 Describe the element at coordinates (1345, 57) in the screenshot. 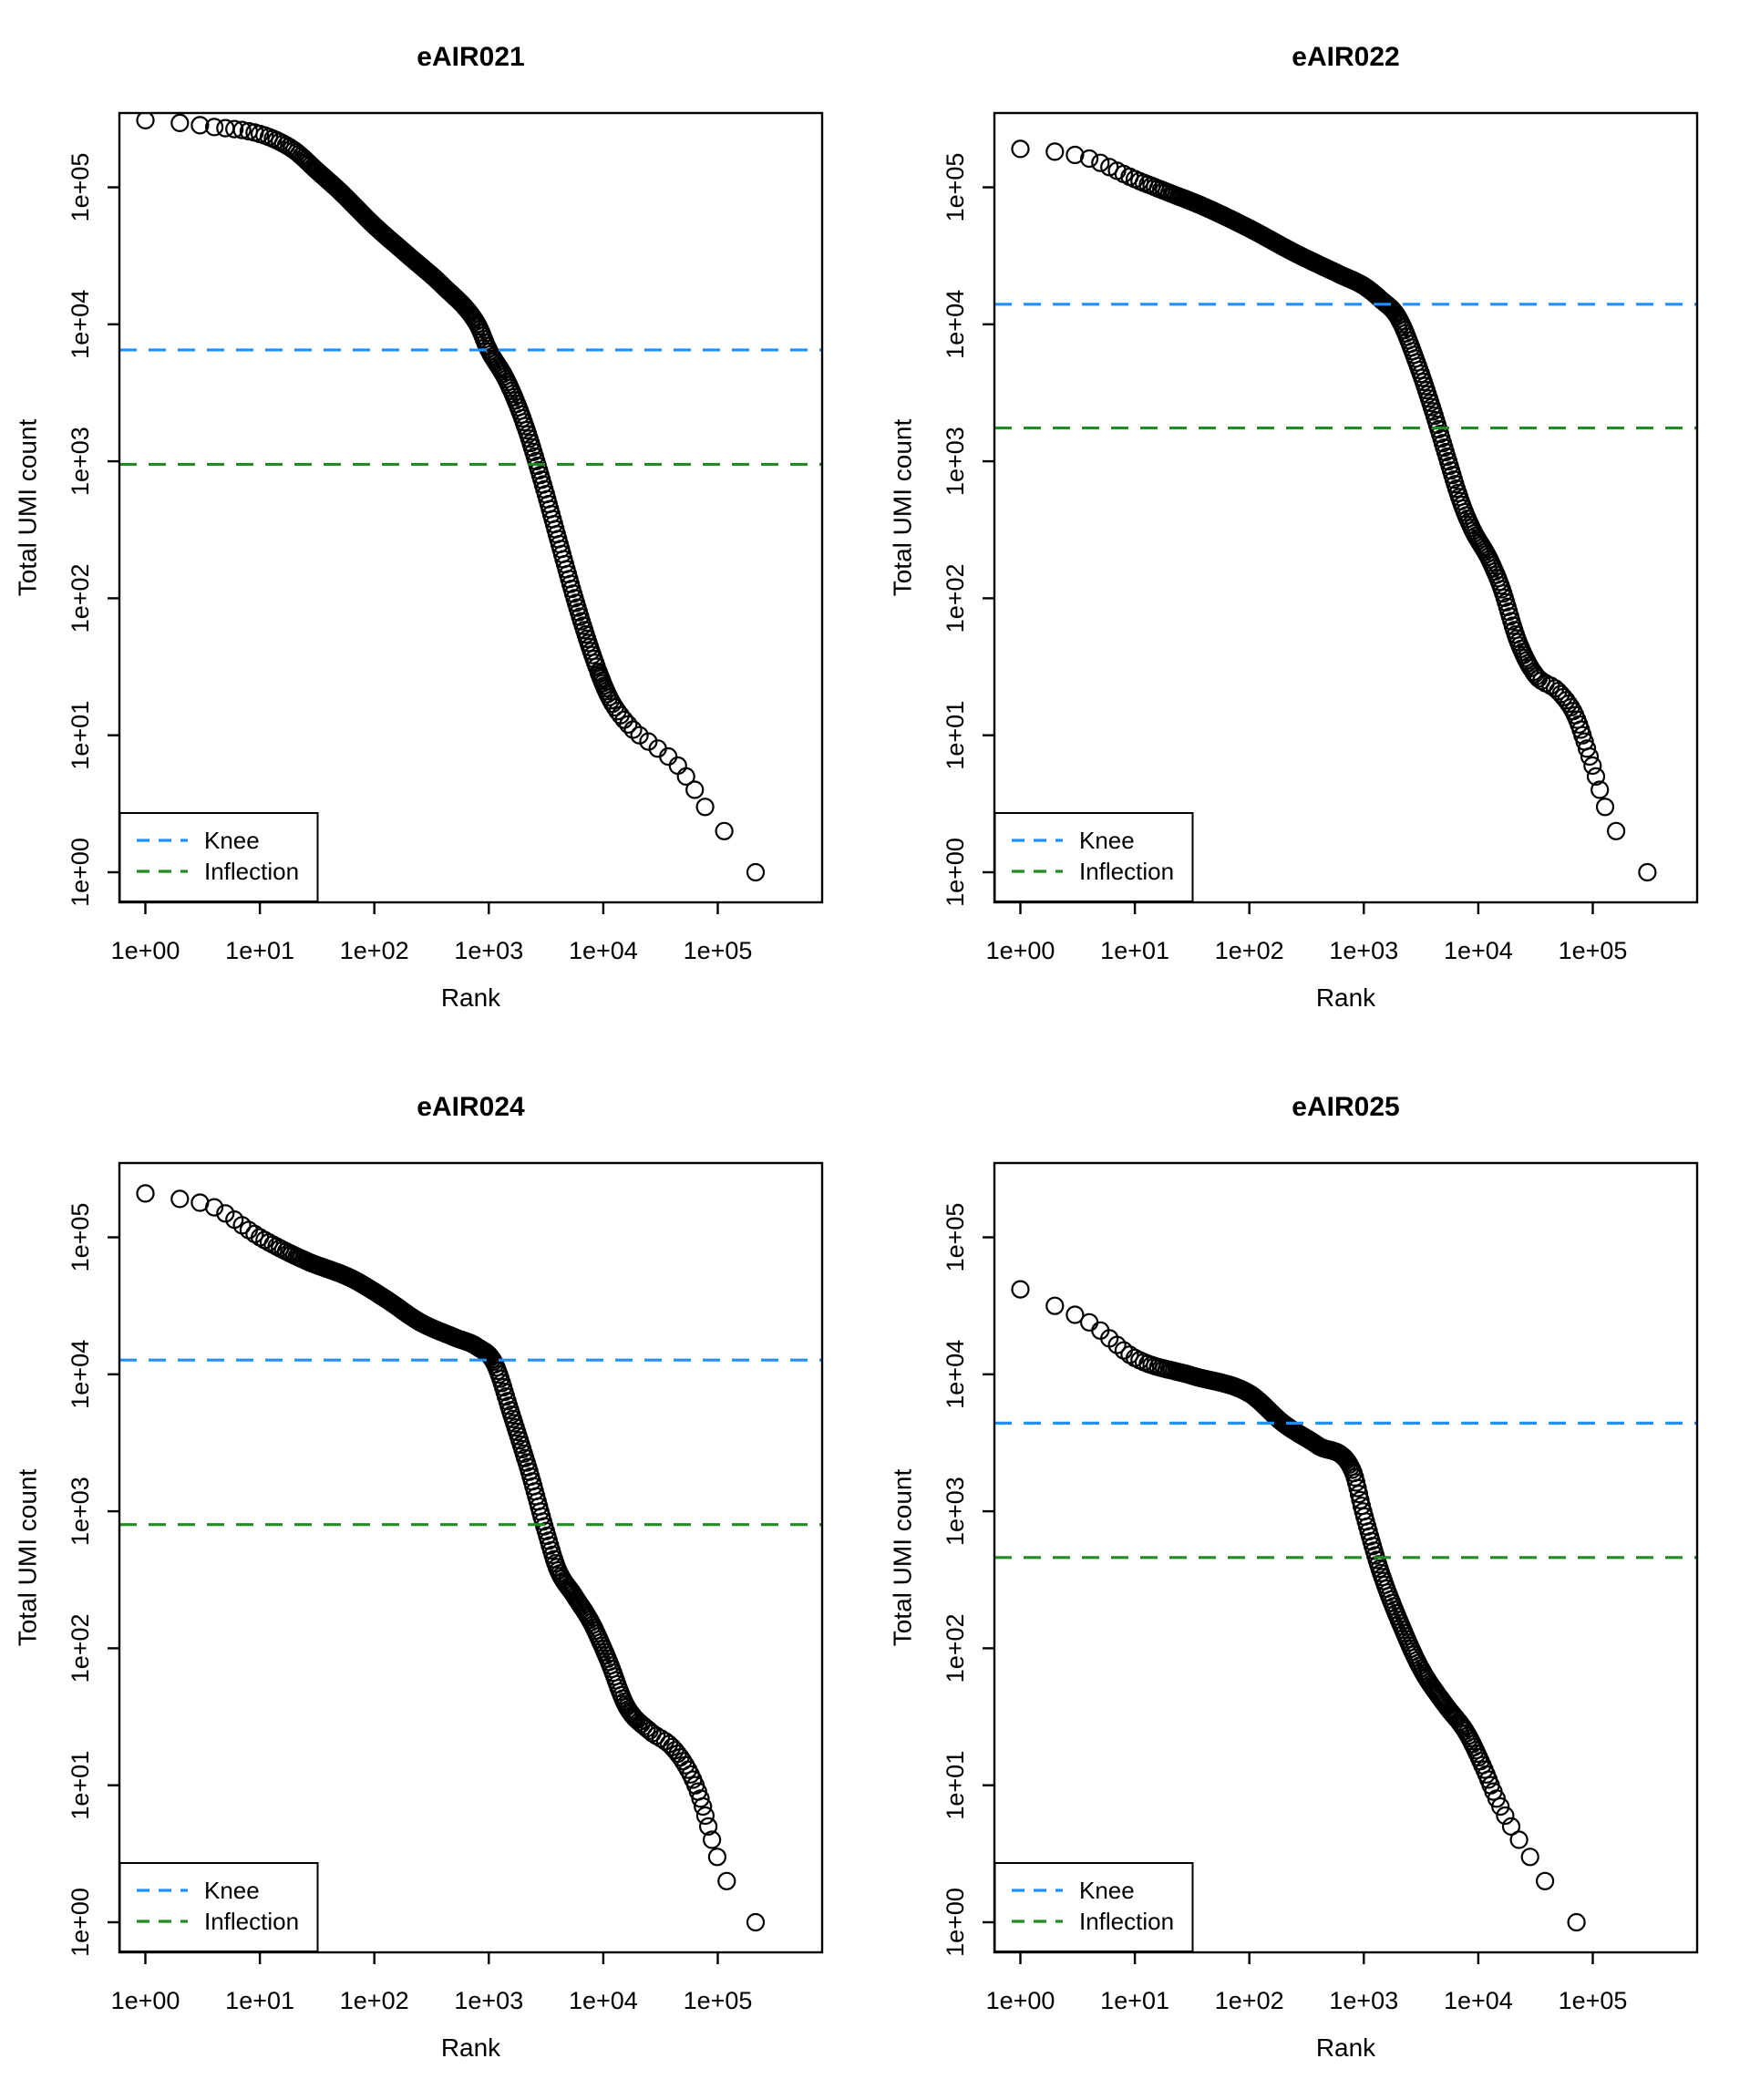

I see `plot-title: eAIR022` at that location.